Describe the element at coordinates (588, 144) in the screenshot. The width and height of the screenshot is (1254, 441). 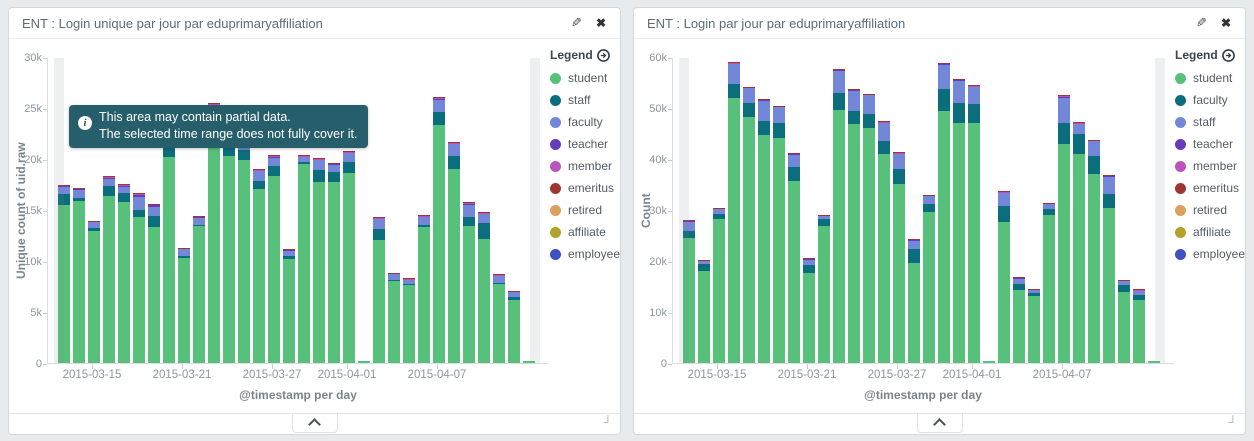
I see `legend-item-label: teacher` at that location.